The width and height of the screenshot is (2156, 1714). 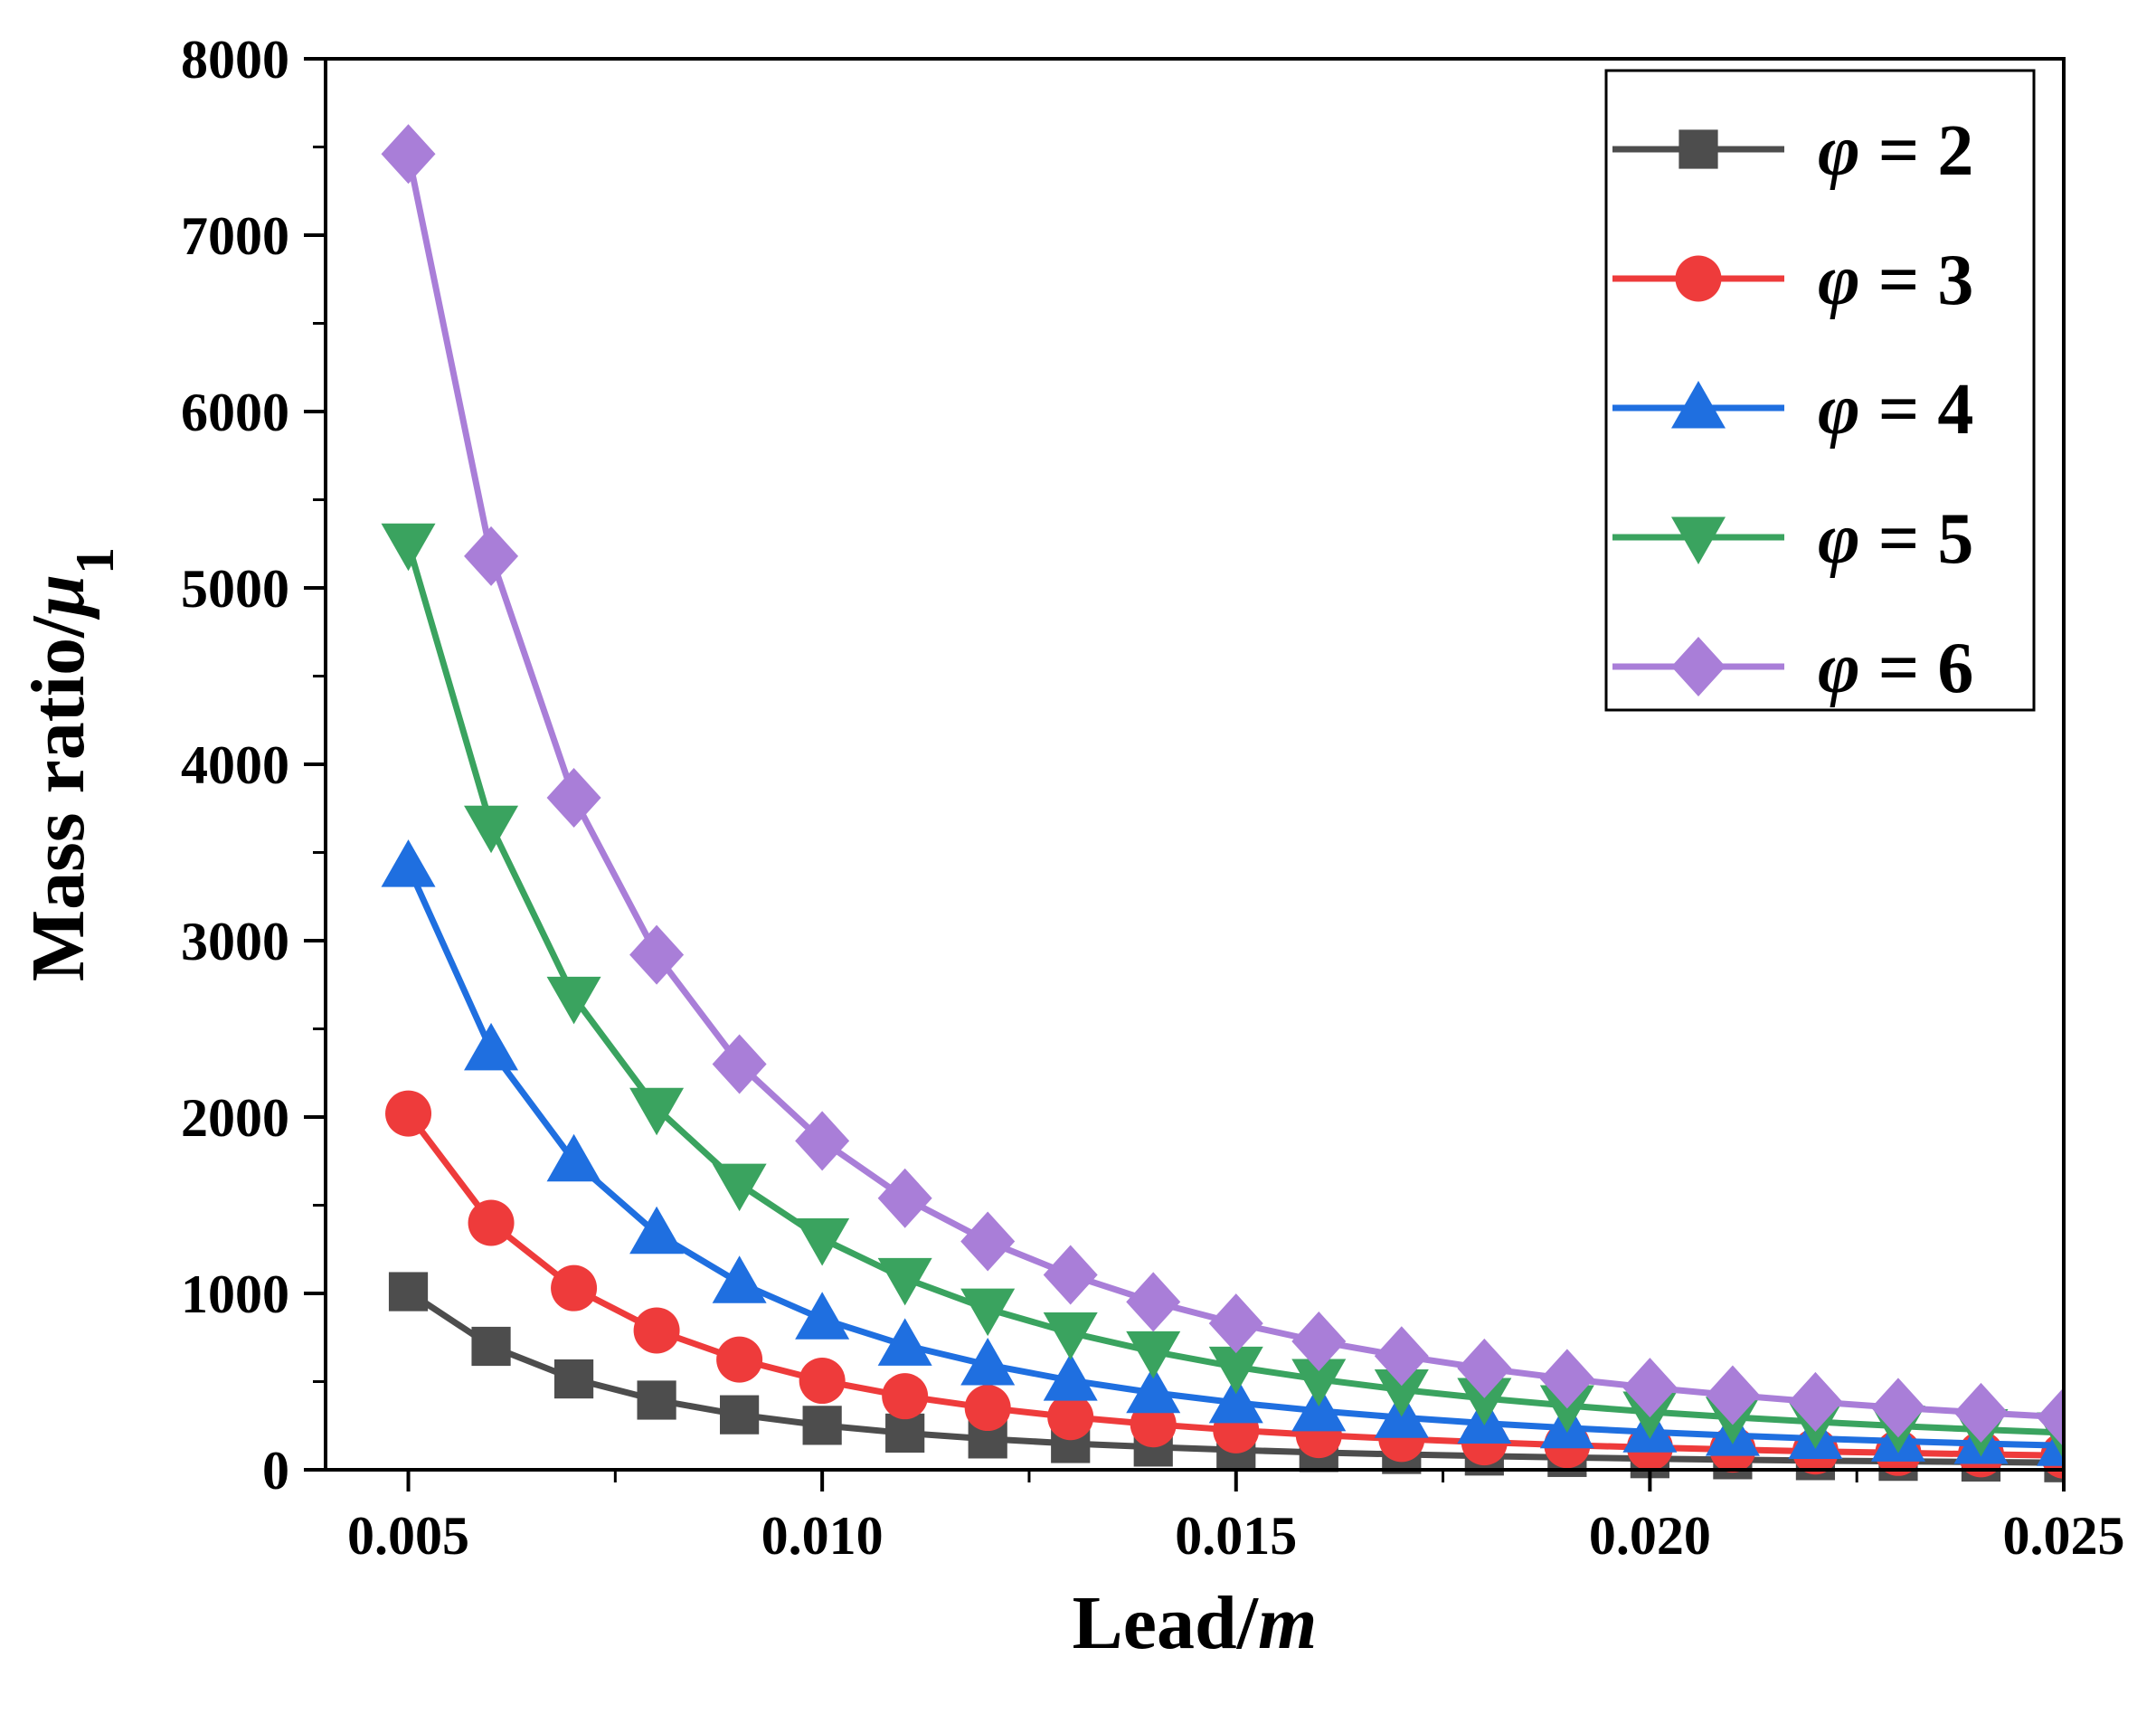 What do you see at coordinates (235, 60) in the screenshot?
I see `y-tick-label: 8000` at bounding box center [235, 60].